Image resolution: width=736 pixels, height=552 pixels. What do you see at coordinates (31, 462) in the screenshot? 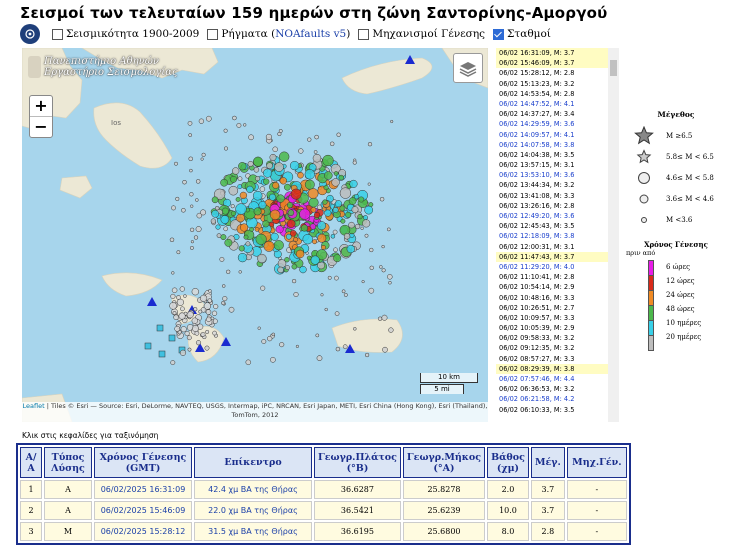
I see `column-header: Α/Α` at bounding box center [31, 462].